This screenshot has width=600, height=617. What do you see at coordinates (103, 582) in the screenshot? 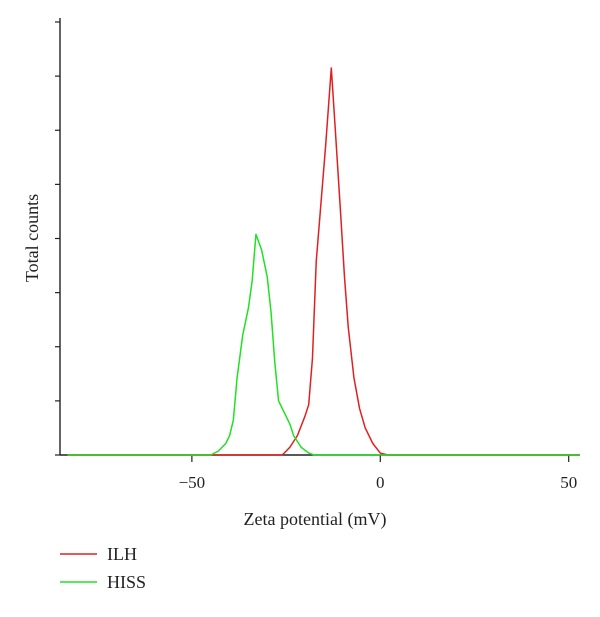
I see `legend-item-hiss: HISS` at bounding box center [103, 582].